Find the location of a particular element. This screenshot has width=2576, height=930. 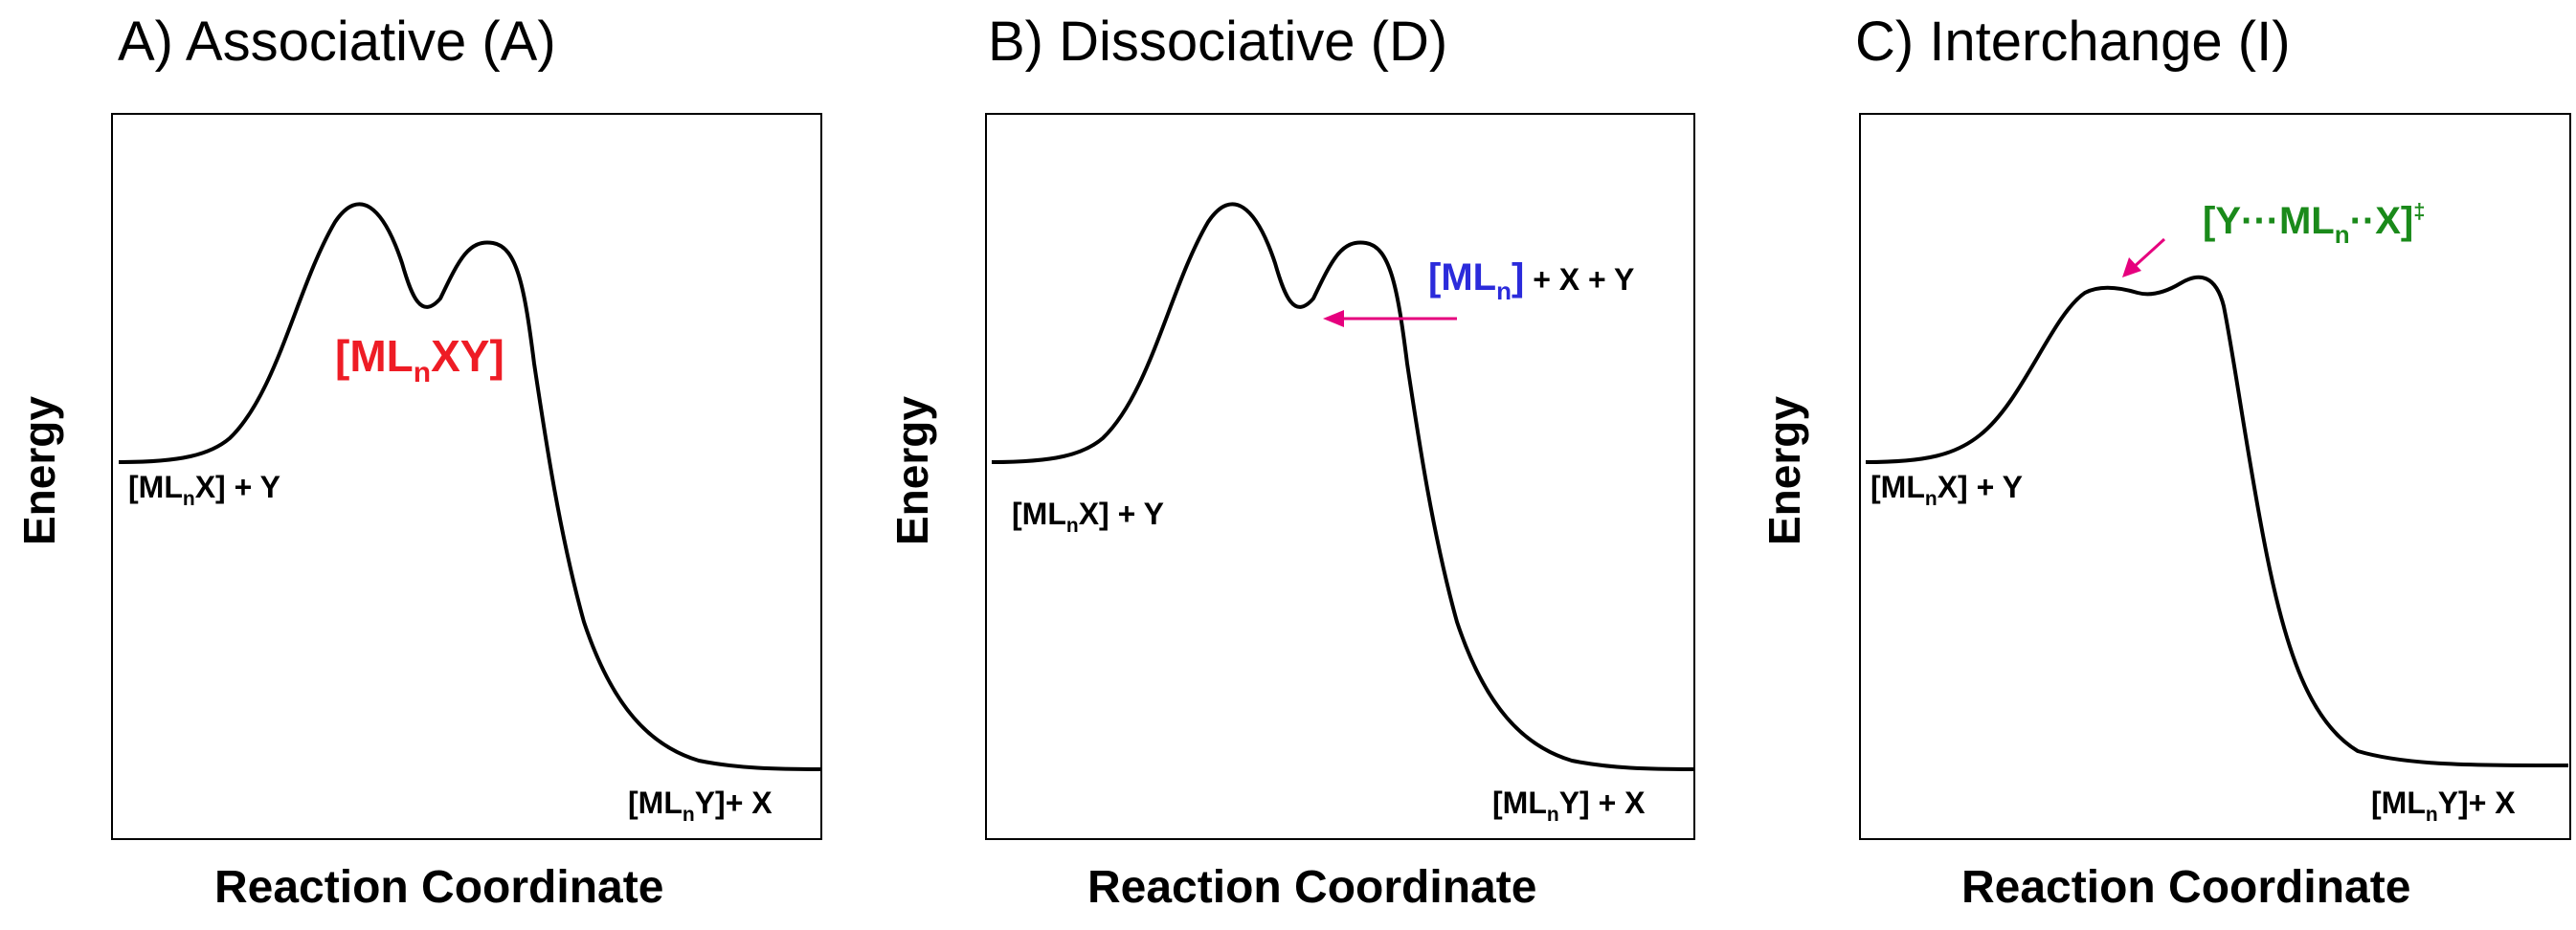

energy-curve is located at coordinates (2217, 521).